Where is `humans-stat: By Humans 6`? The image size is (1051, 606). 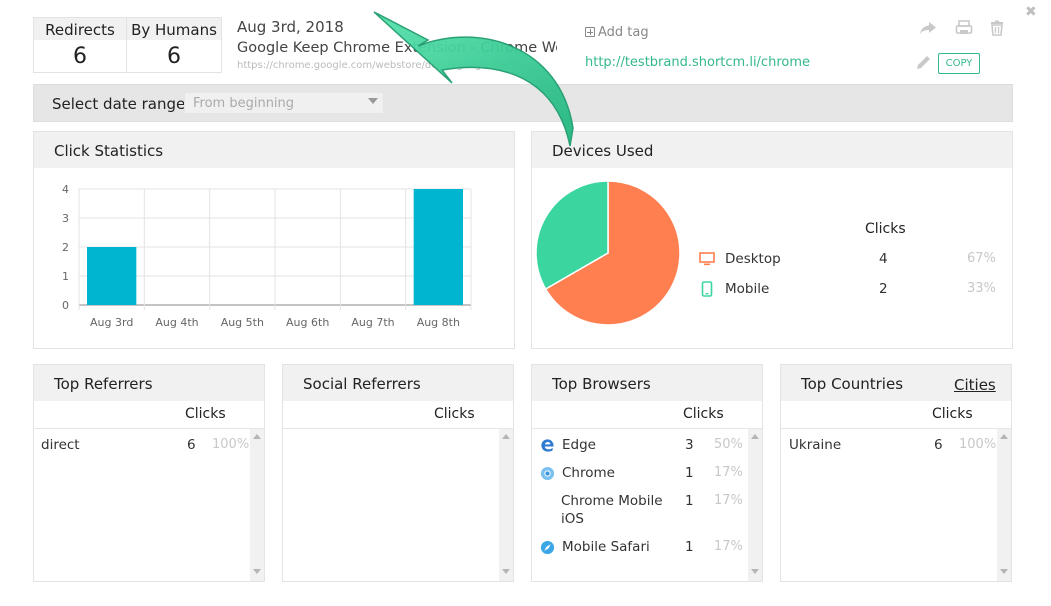 humans-stat: By Humans 6 is located at coordinates (174, 45).